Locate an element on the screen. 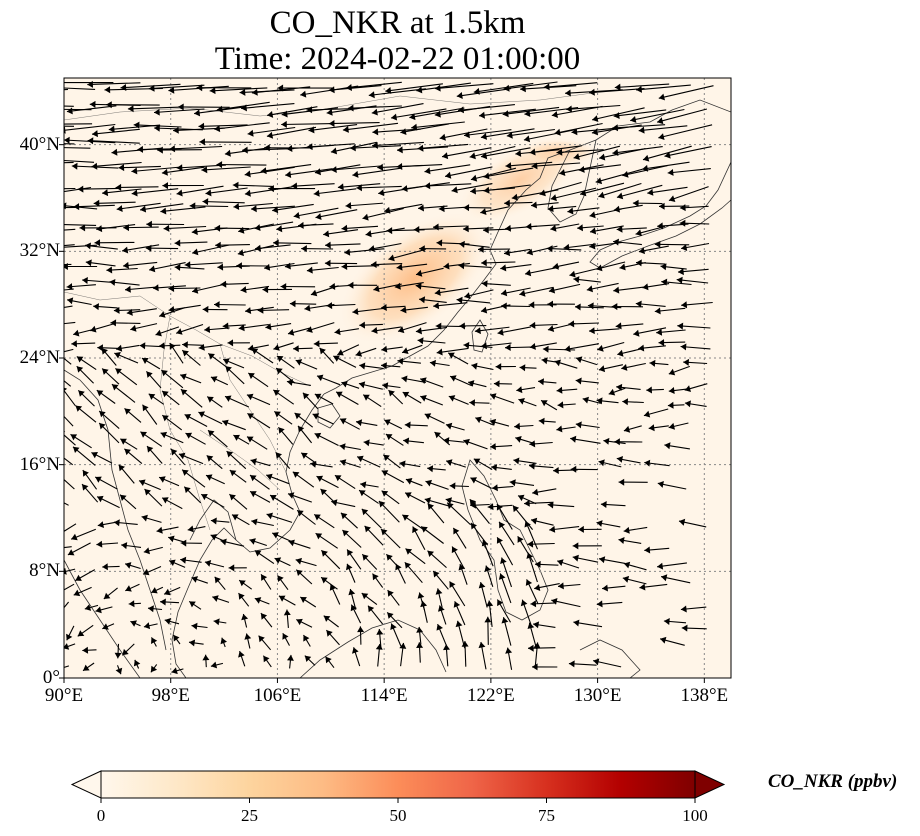  colorbar-extend-low is located at coordinates (86, 784).